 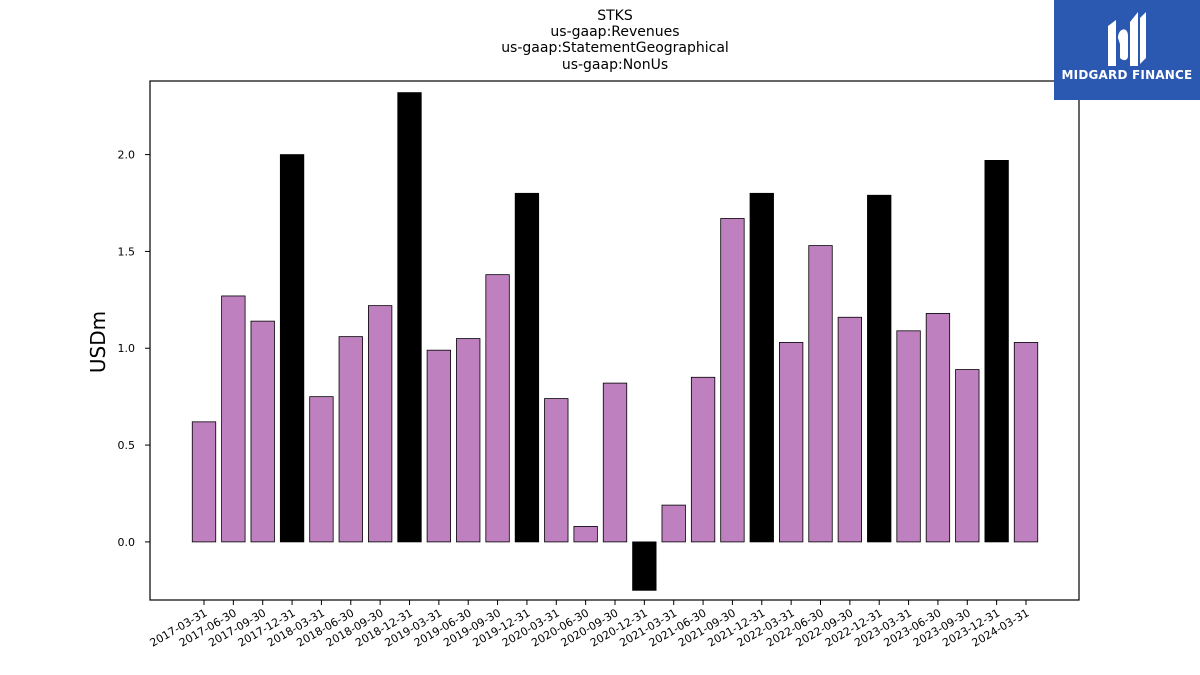 What do you see at coordinates (615, 48) in the screenshot?
I see `title-line-3: us-gaap:StatementGeographical` at bounding box center [615, 48].